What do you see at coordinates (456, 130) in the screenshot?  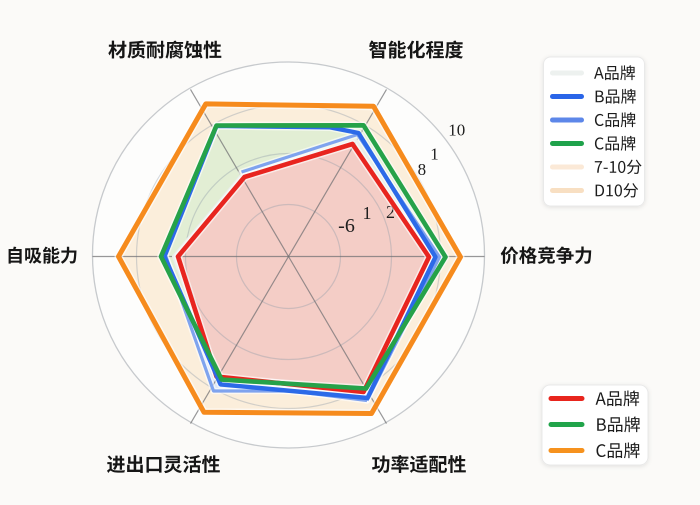 I see `svg-text: 10` at bounding box center [456, 130].